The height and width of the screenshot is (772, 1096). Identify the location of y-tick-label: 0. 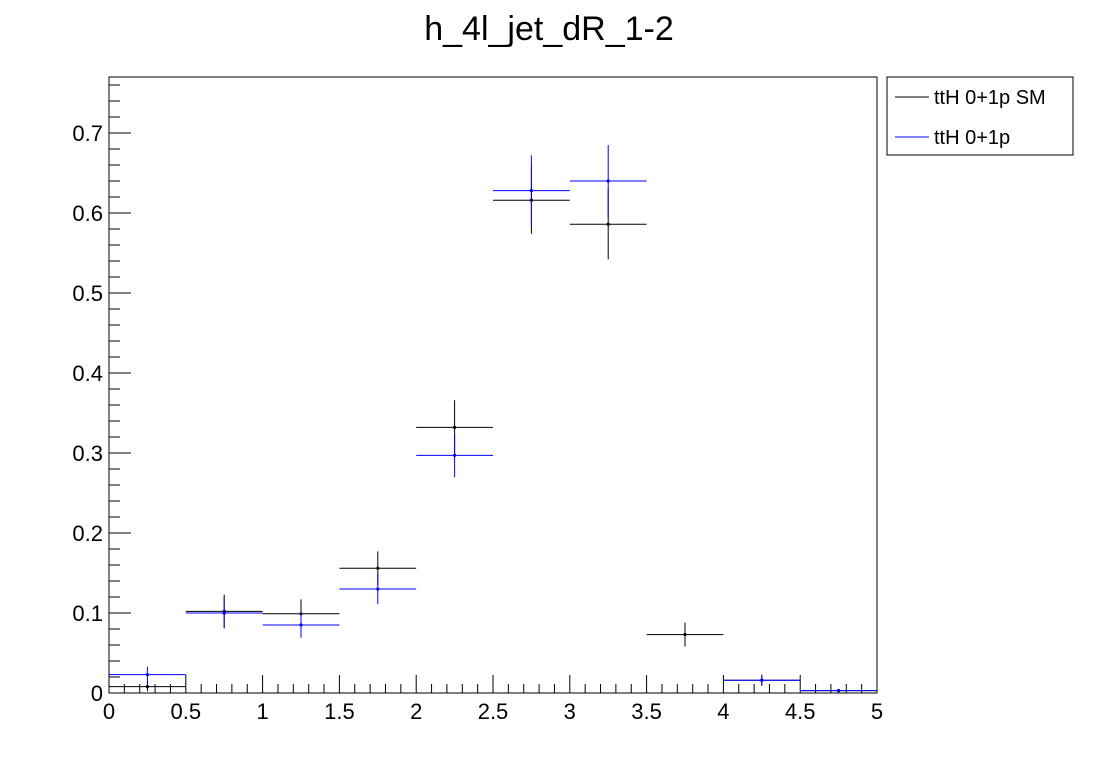
(97, 693).